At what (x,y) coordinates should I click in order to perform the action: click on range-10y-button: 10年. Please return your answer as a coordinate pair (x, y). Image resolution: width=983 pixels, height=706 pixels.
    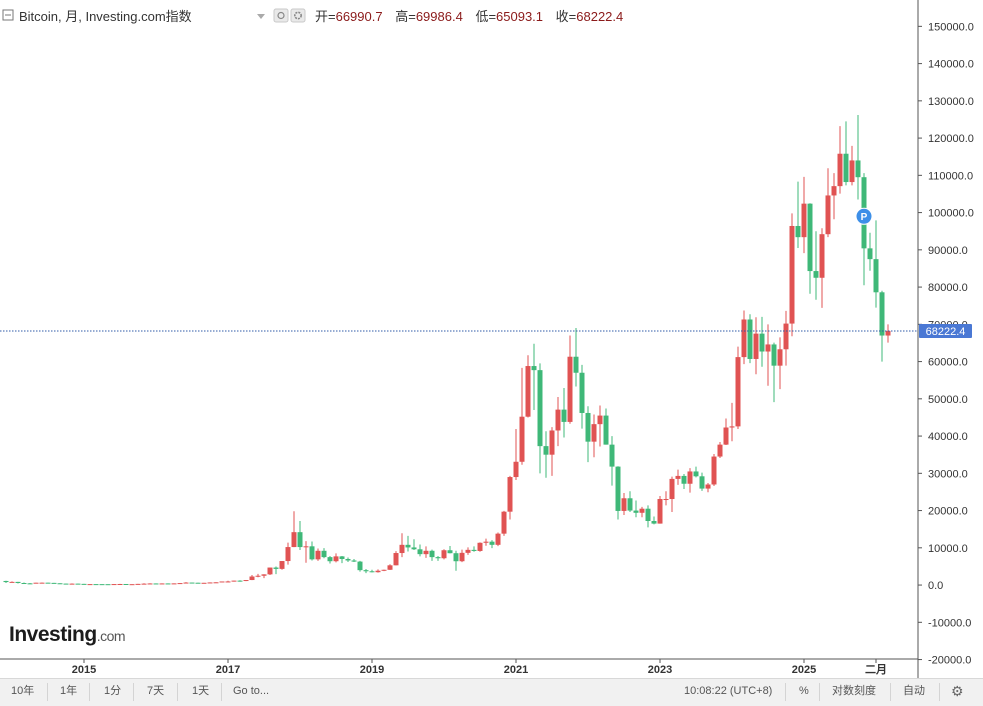
    Looking at the image, I should click on (23, 691).